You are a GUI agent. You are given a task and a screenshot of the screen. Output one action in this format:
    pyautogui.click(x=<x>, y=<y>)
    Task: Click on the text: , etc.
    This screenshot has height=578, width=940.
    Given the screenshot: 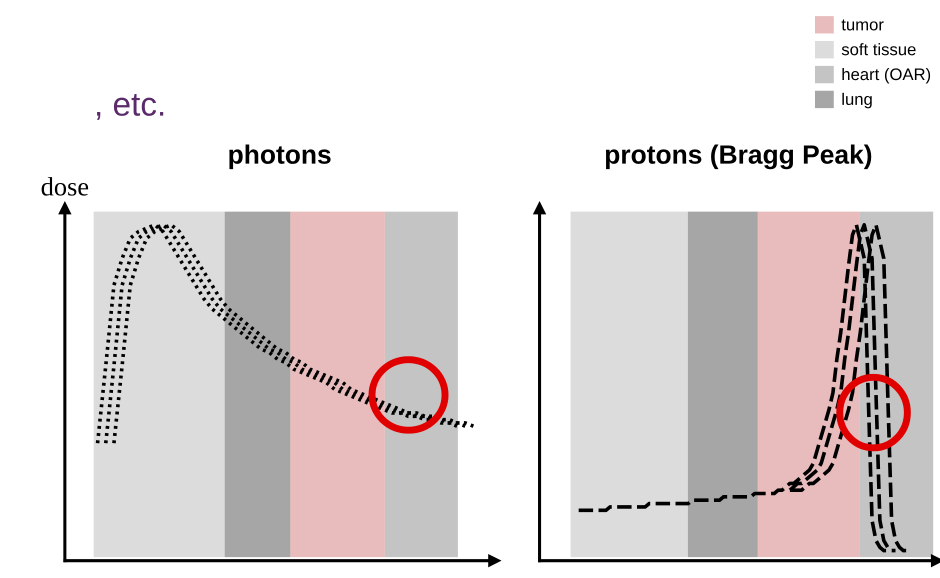 What is the action you would take?
    pyautogui.click(x=130, y=107)
    